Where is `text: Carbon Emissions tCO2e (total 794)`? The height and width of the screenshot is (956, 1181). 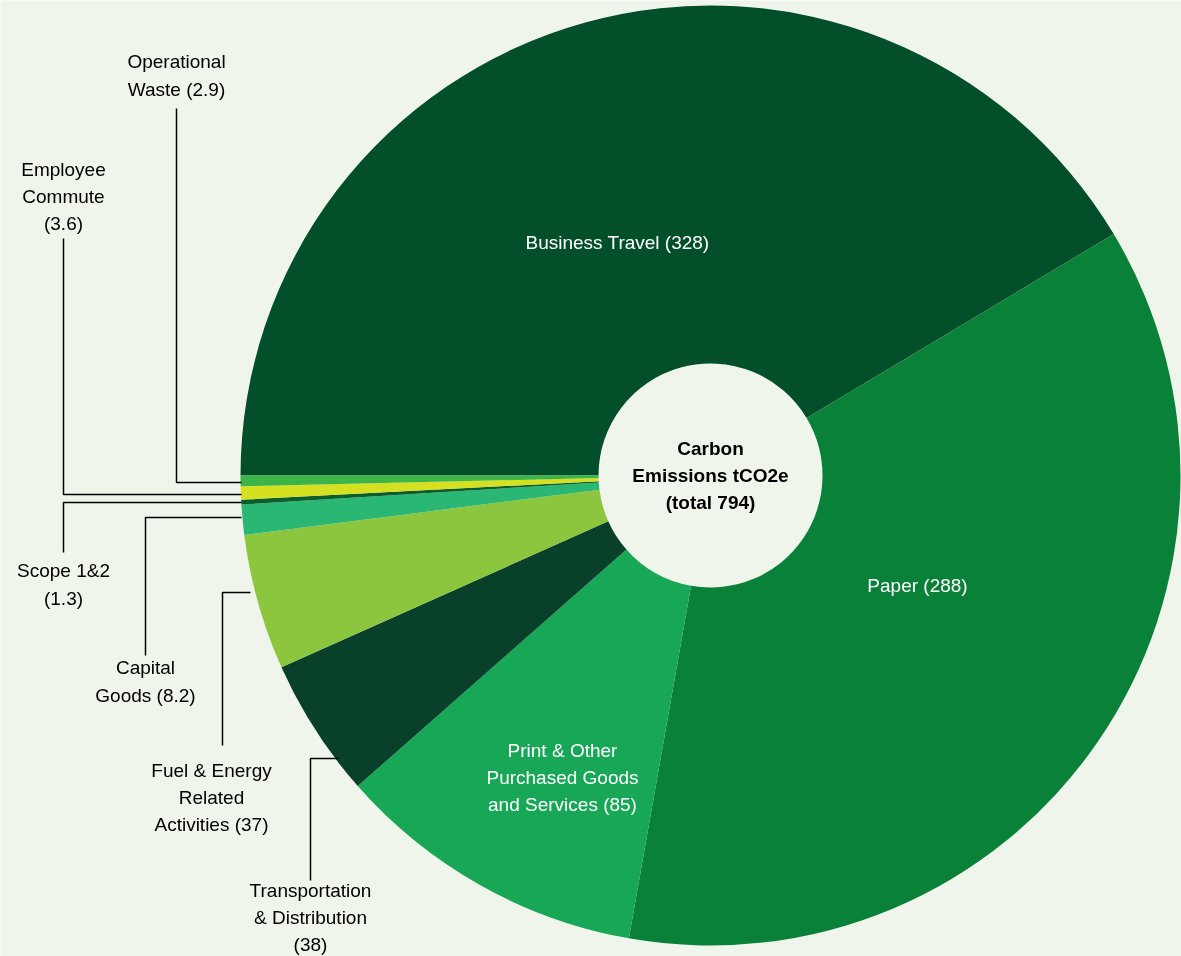
text: Carbon Emissions tCO2e (total 794) is located at coordinates (710, 475).